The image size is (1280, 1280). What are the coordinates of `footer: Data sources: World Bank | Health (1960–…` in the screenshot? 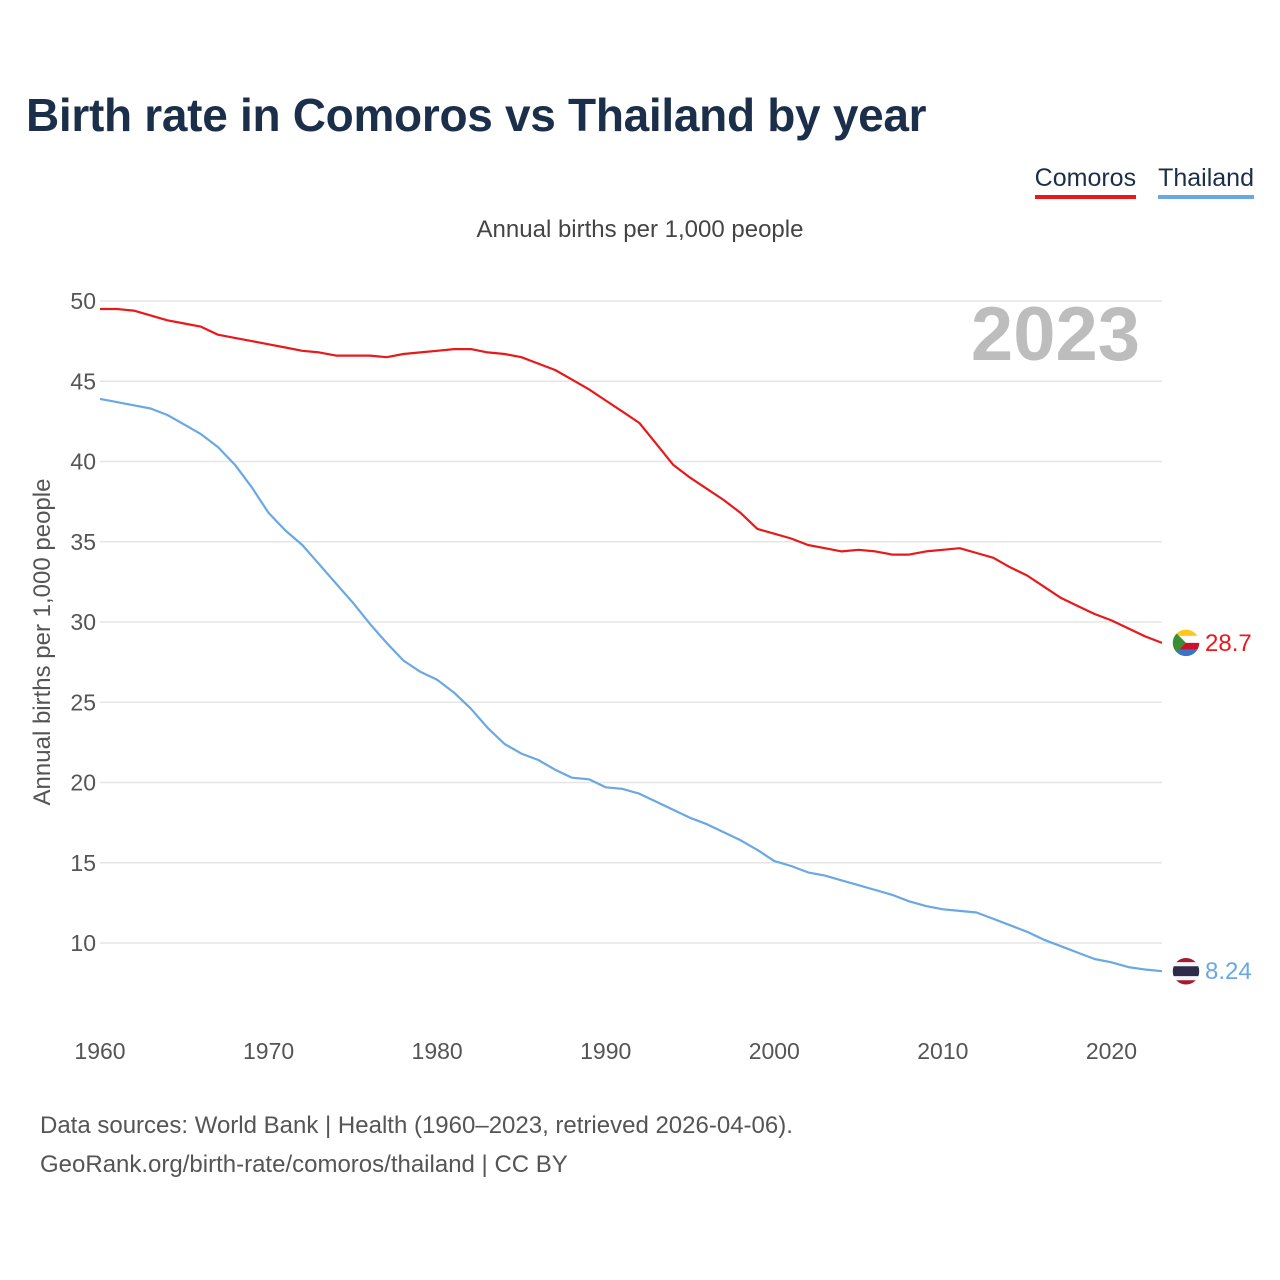 It's located at (416, 1145).